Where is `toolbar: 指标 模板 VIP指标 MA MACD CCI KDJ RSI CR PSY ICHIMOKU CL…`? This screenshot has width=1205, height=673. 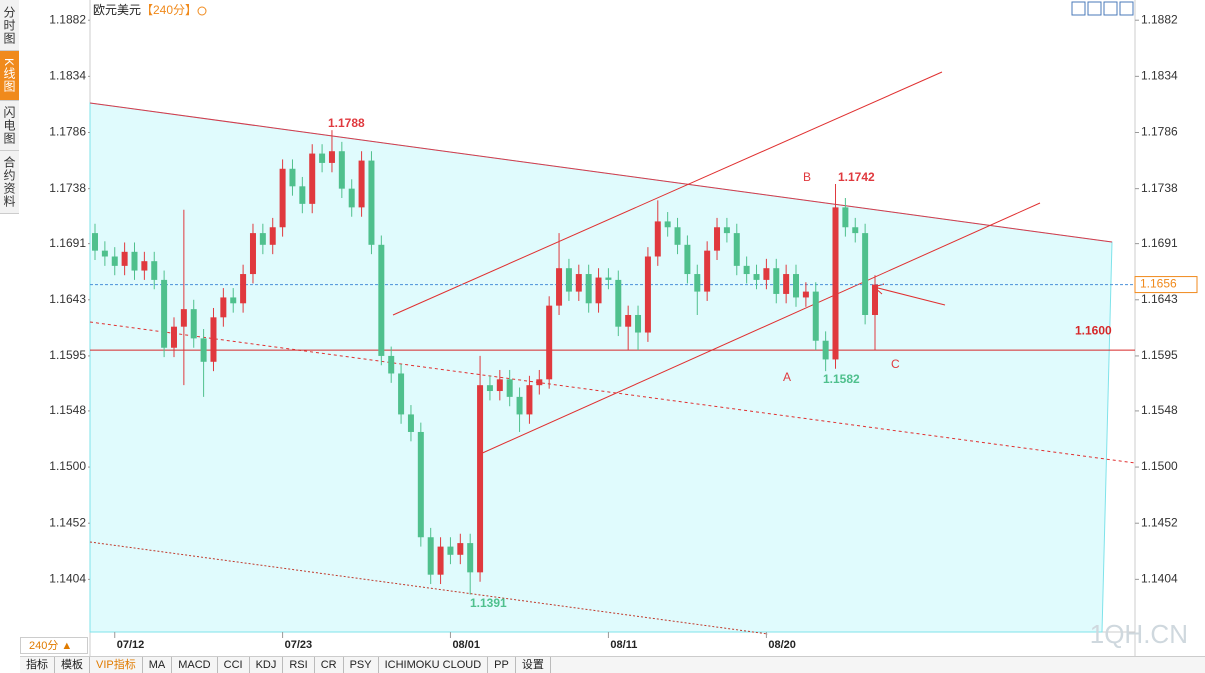
toolbar: 指标 模板 VIP指标 MA MACD CCI KDJ RSI CR PSY ICHIMOKU CL… is located at coordinates (612, 664).